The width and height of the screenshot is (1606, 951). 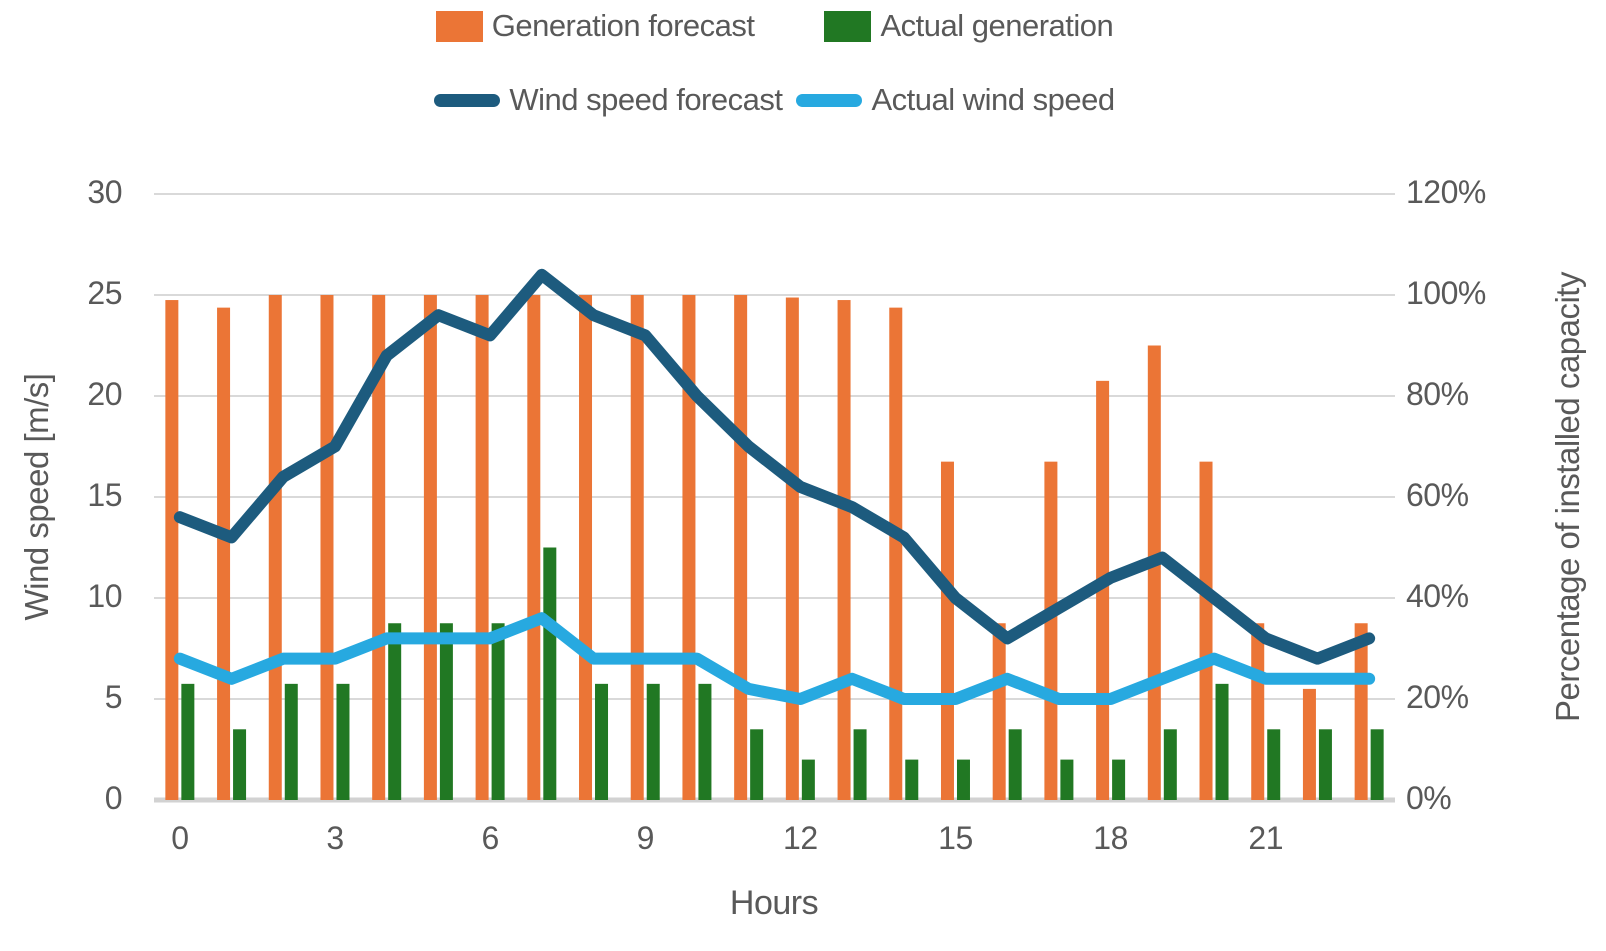 I want to click on x-axis-tick-15: 15, so click(x=955, y=838).